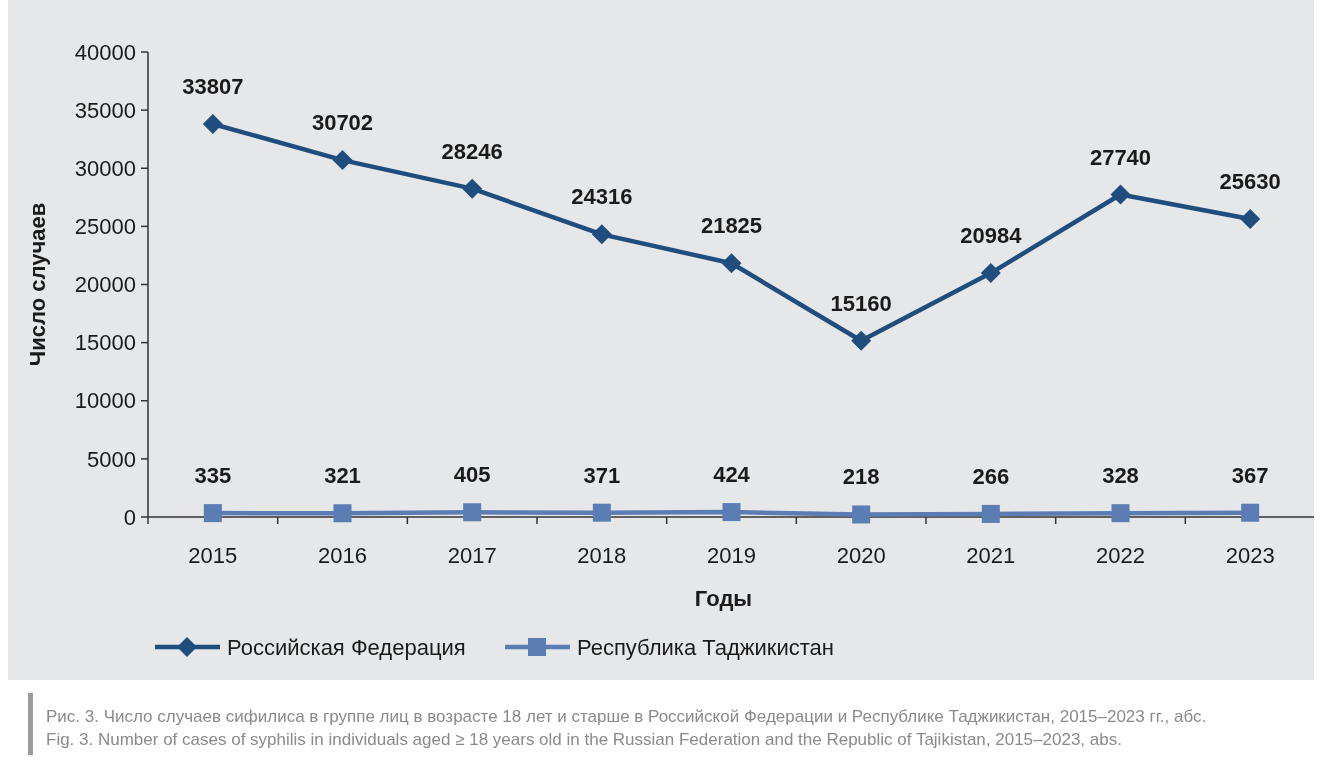 Image resolution: width=1322 pixels, height=760 pixels. I want to click on x-tick-label: 2021, so click(991, 555).